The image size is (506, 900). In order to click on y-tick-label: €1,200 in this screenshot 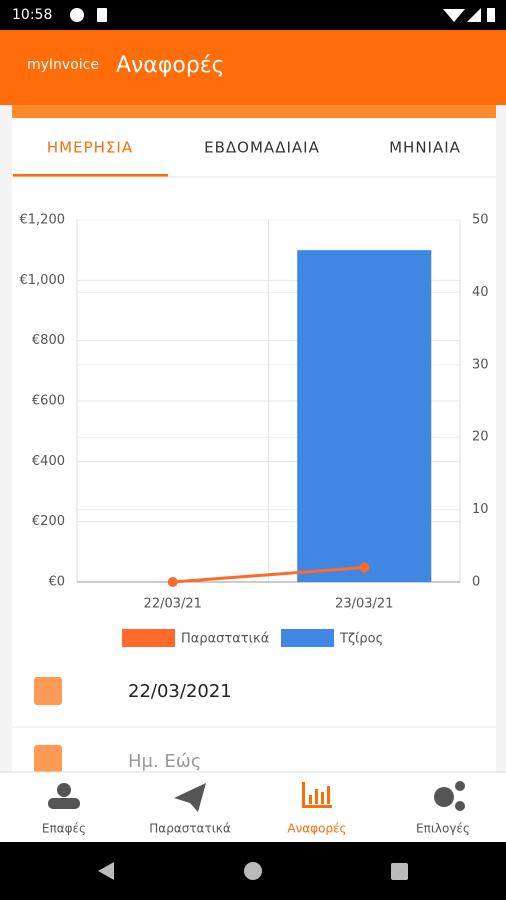, I will do `click(43, 220)`.